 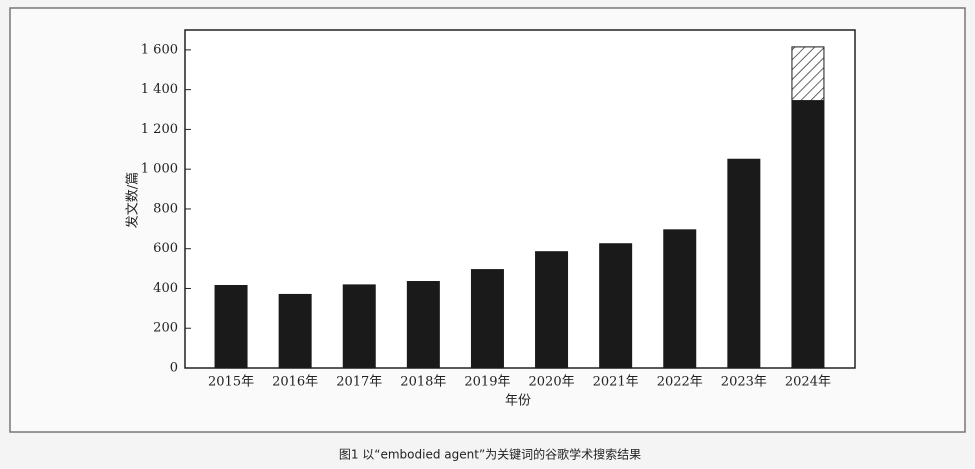 What do you see at coordinates (159, 49) in the screenshot?
I see `y-tick-label: 1 600` at bounding box center [159, 49].